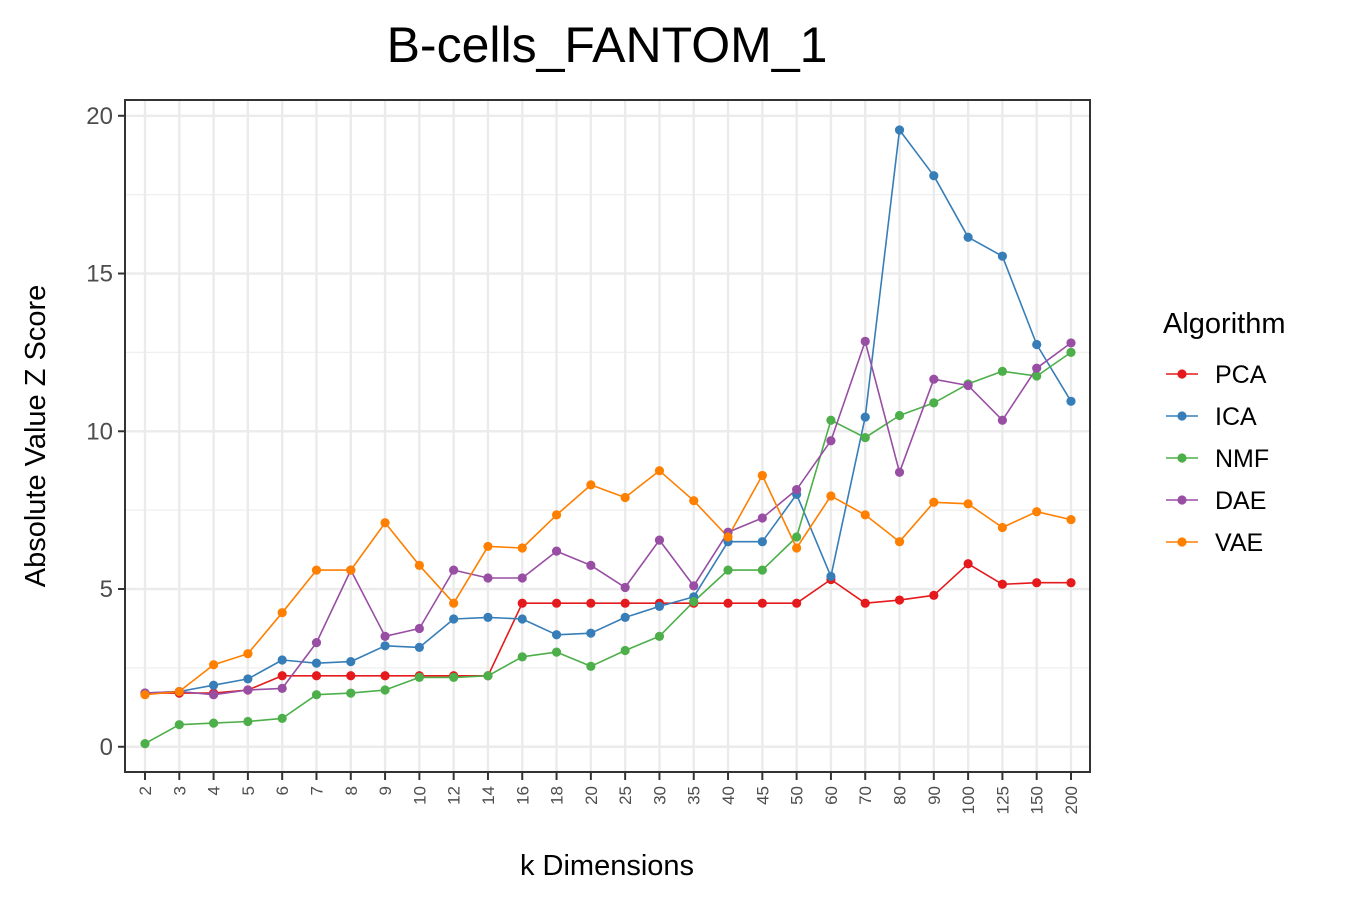 Image resolution: width=1350 pixels, height=900 pixels. I want to click on x-tick-label: 200, so click(1071, 800).